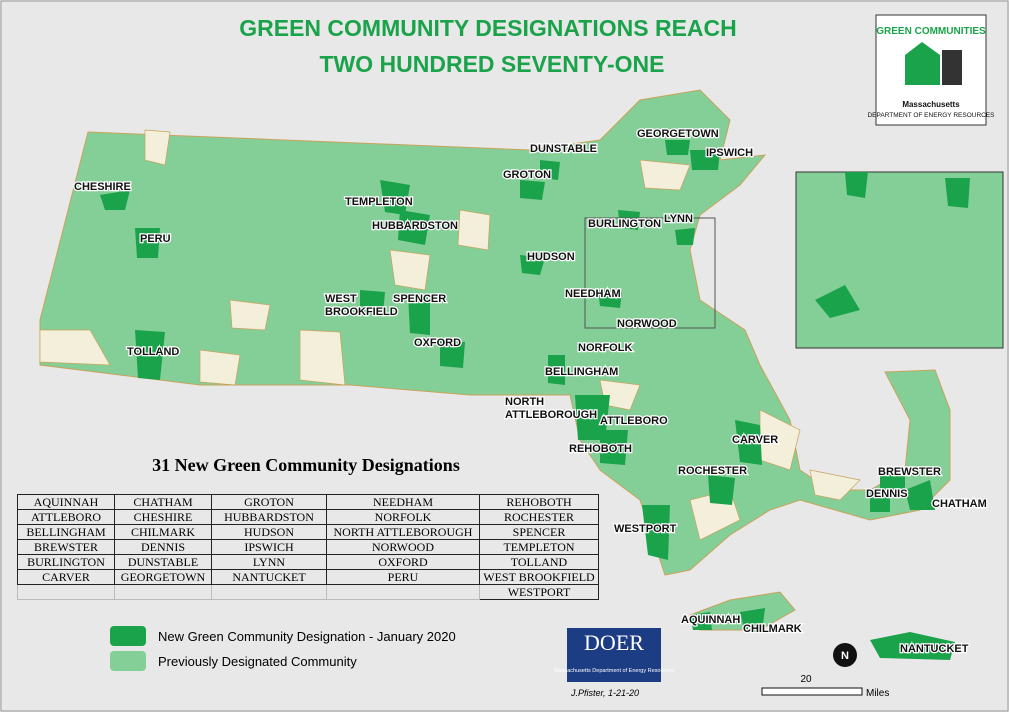 The width and height of the screenshot is (1009, 712). I want to click on map-label: SPENCER, so click(419, 299).